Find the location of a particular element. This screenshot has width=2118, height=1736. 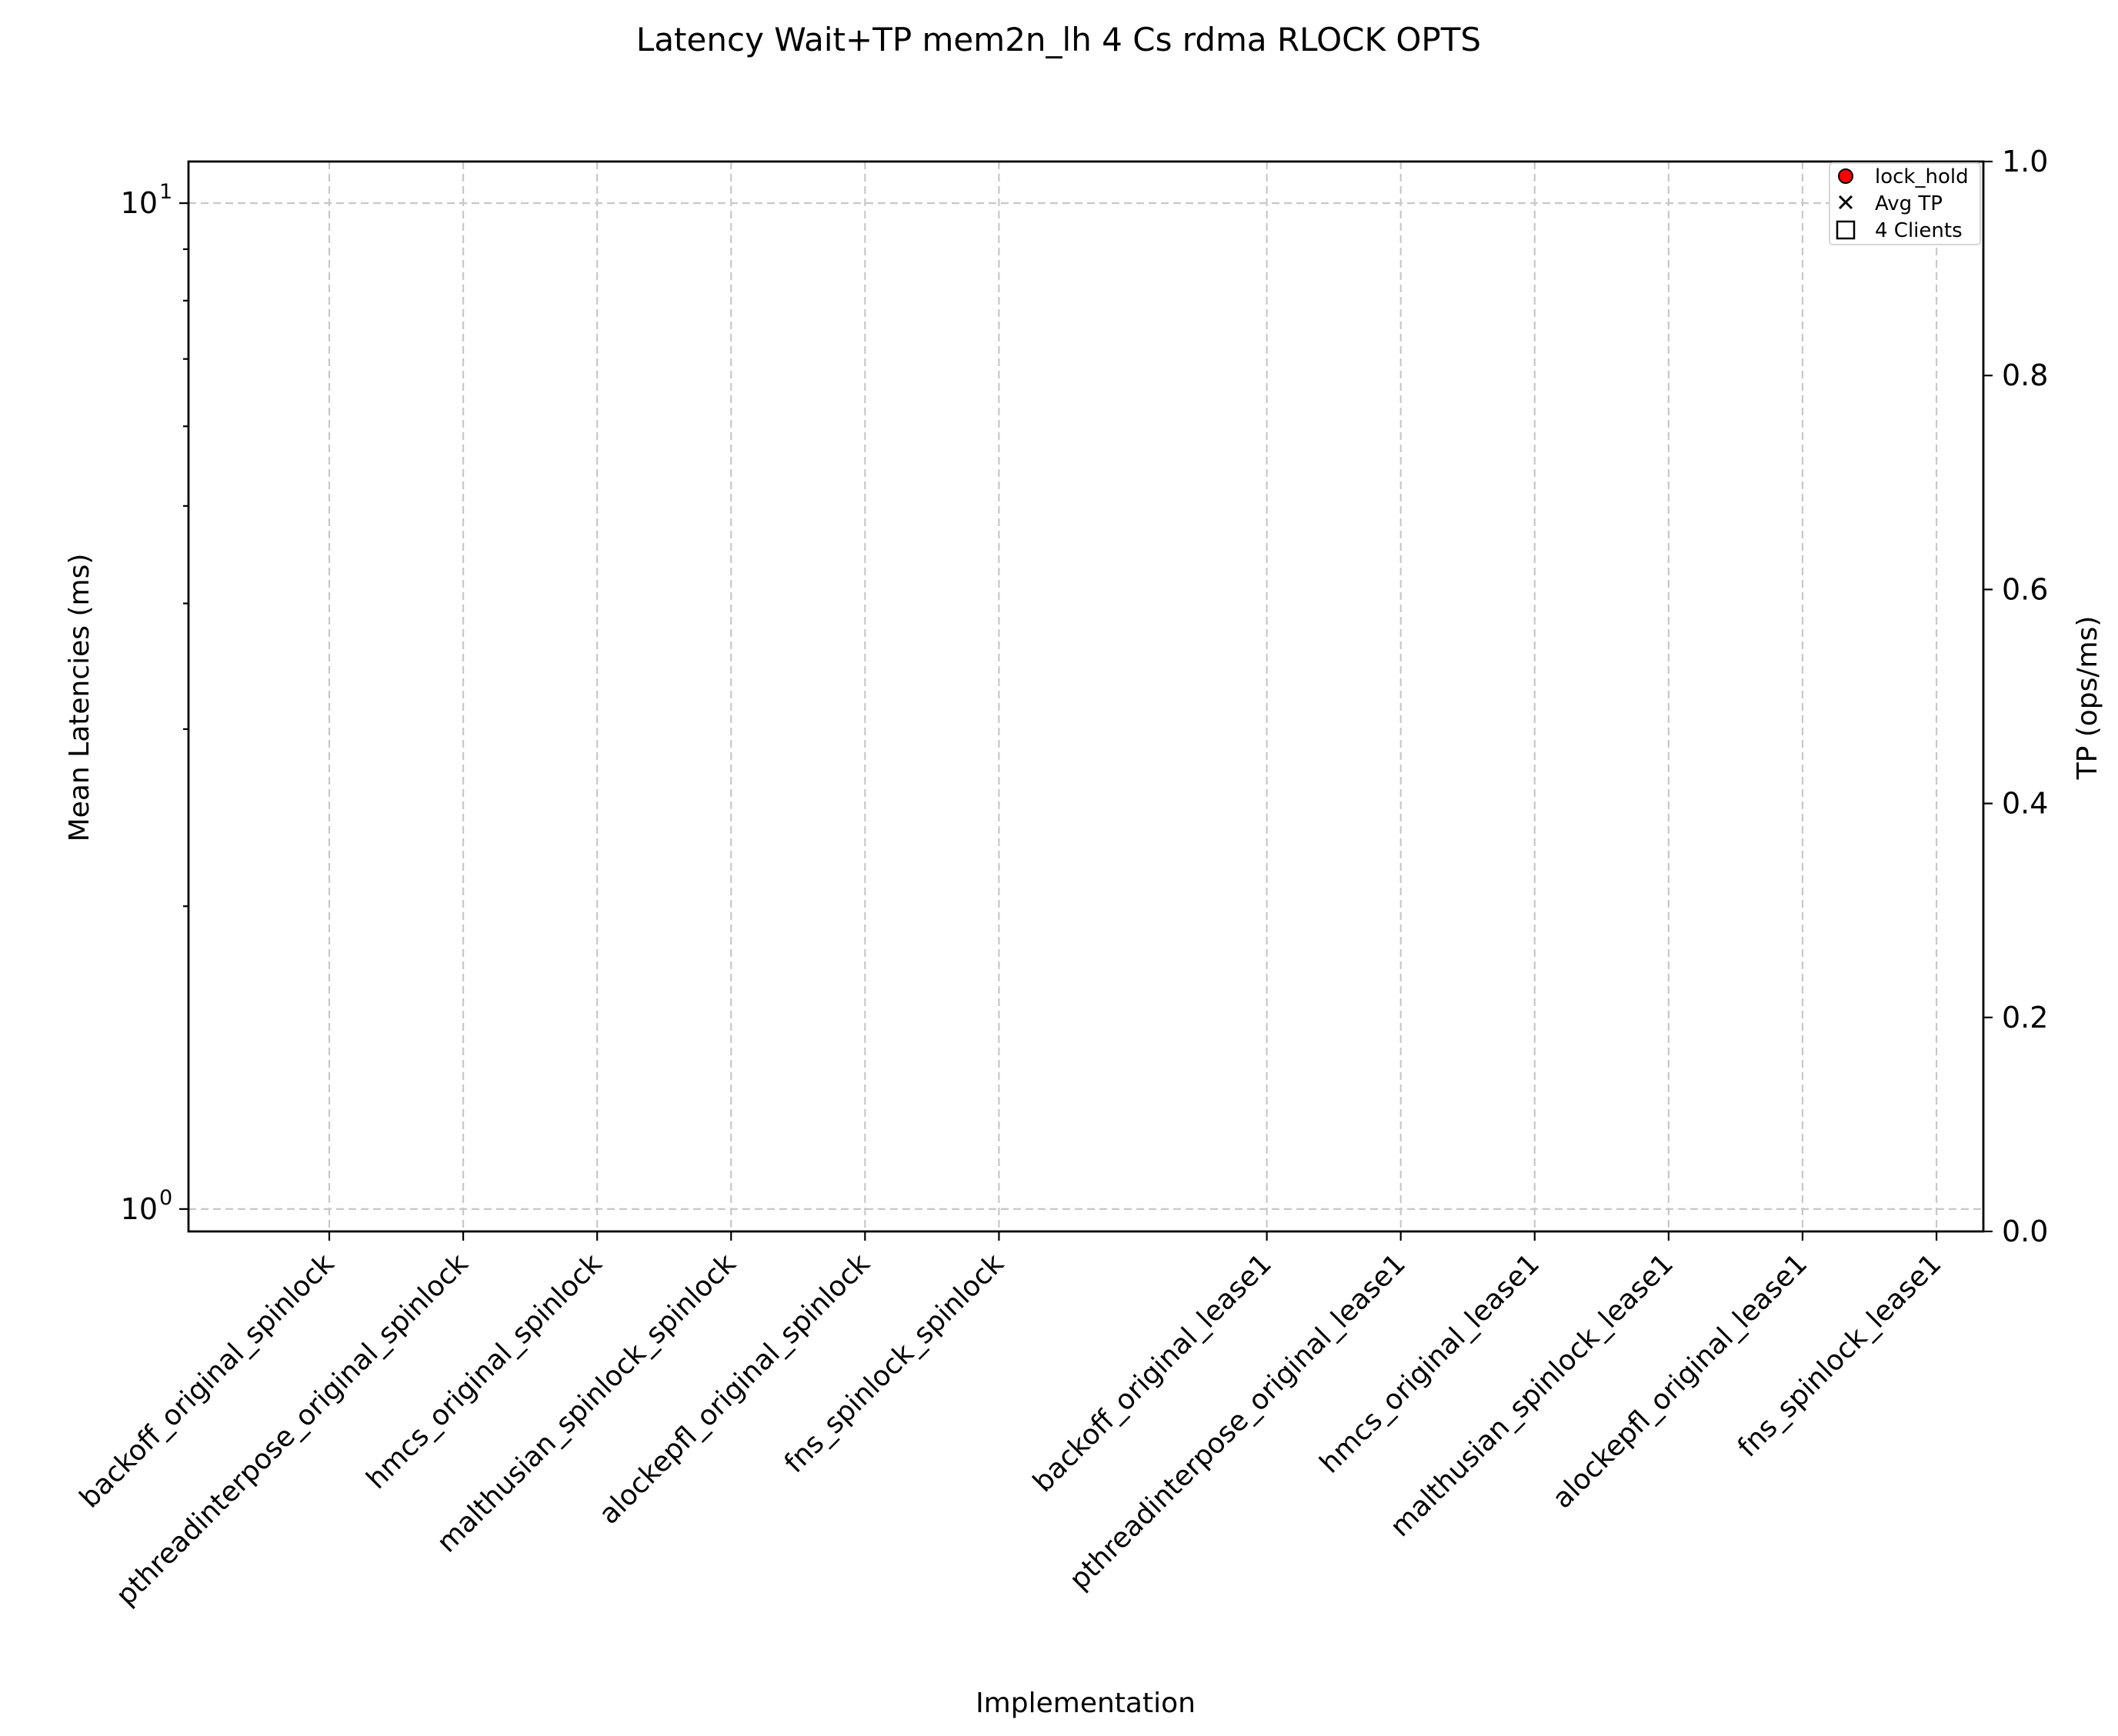

legend-clients-label: 4 Clients is located at coordinates (1919, 230).